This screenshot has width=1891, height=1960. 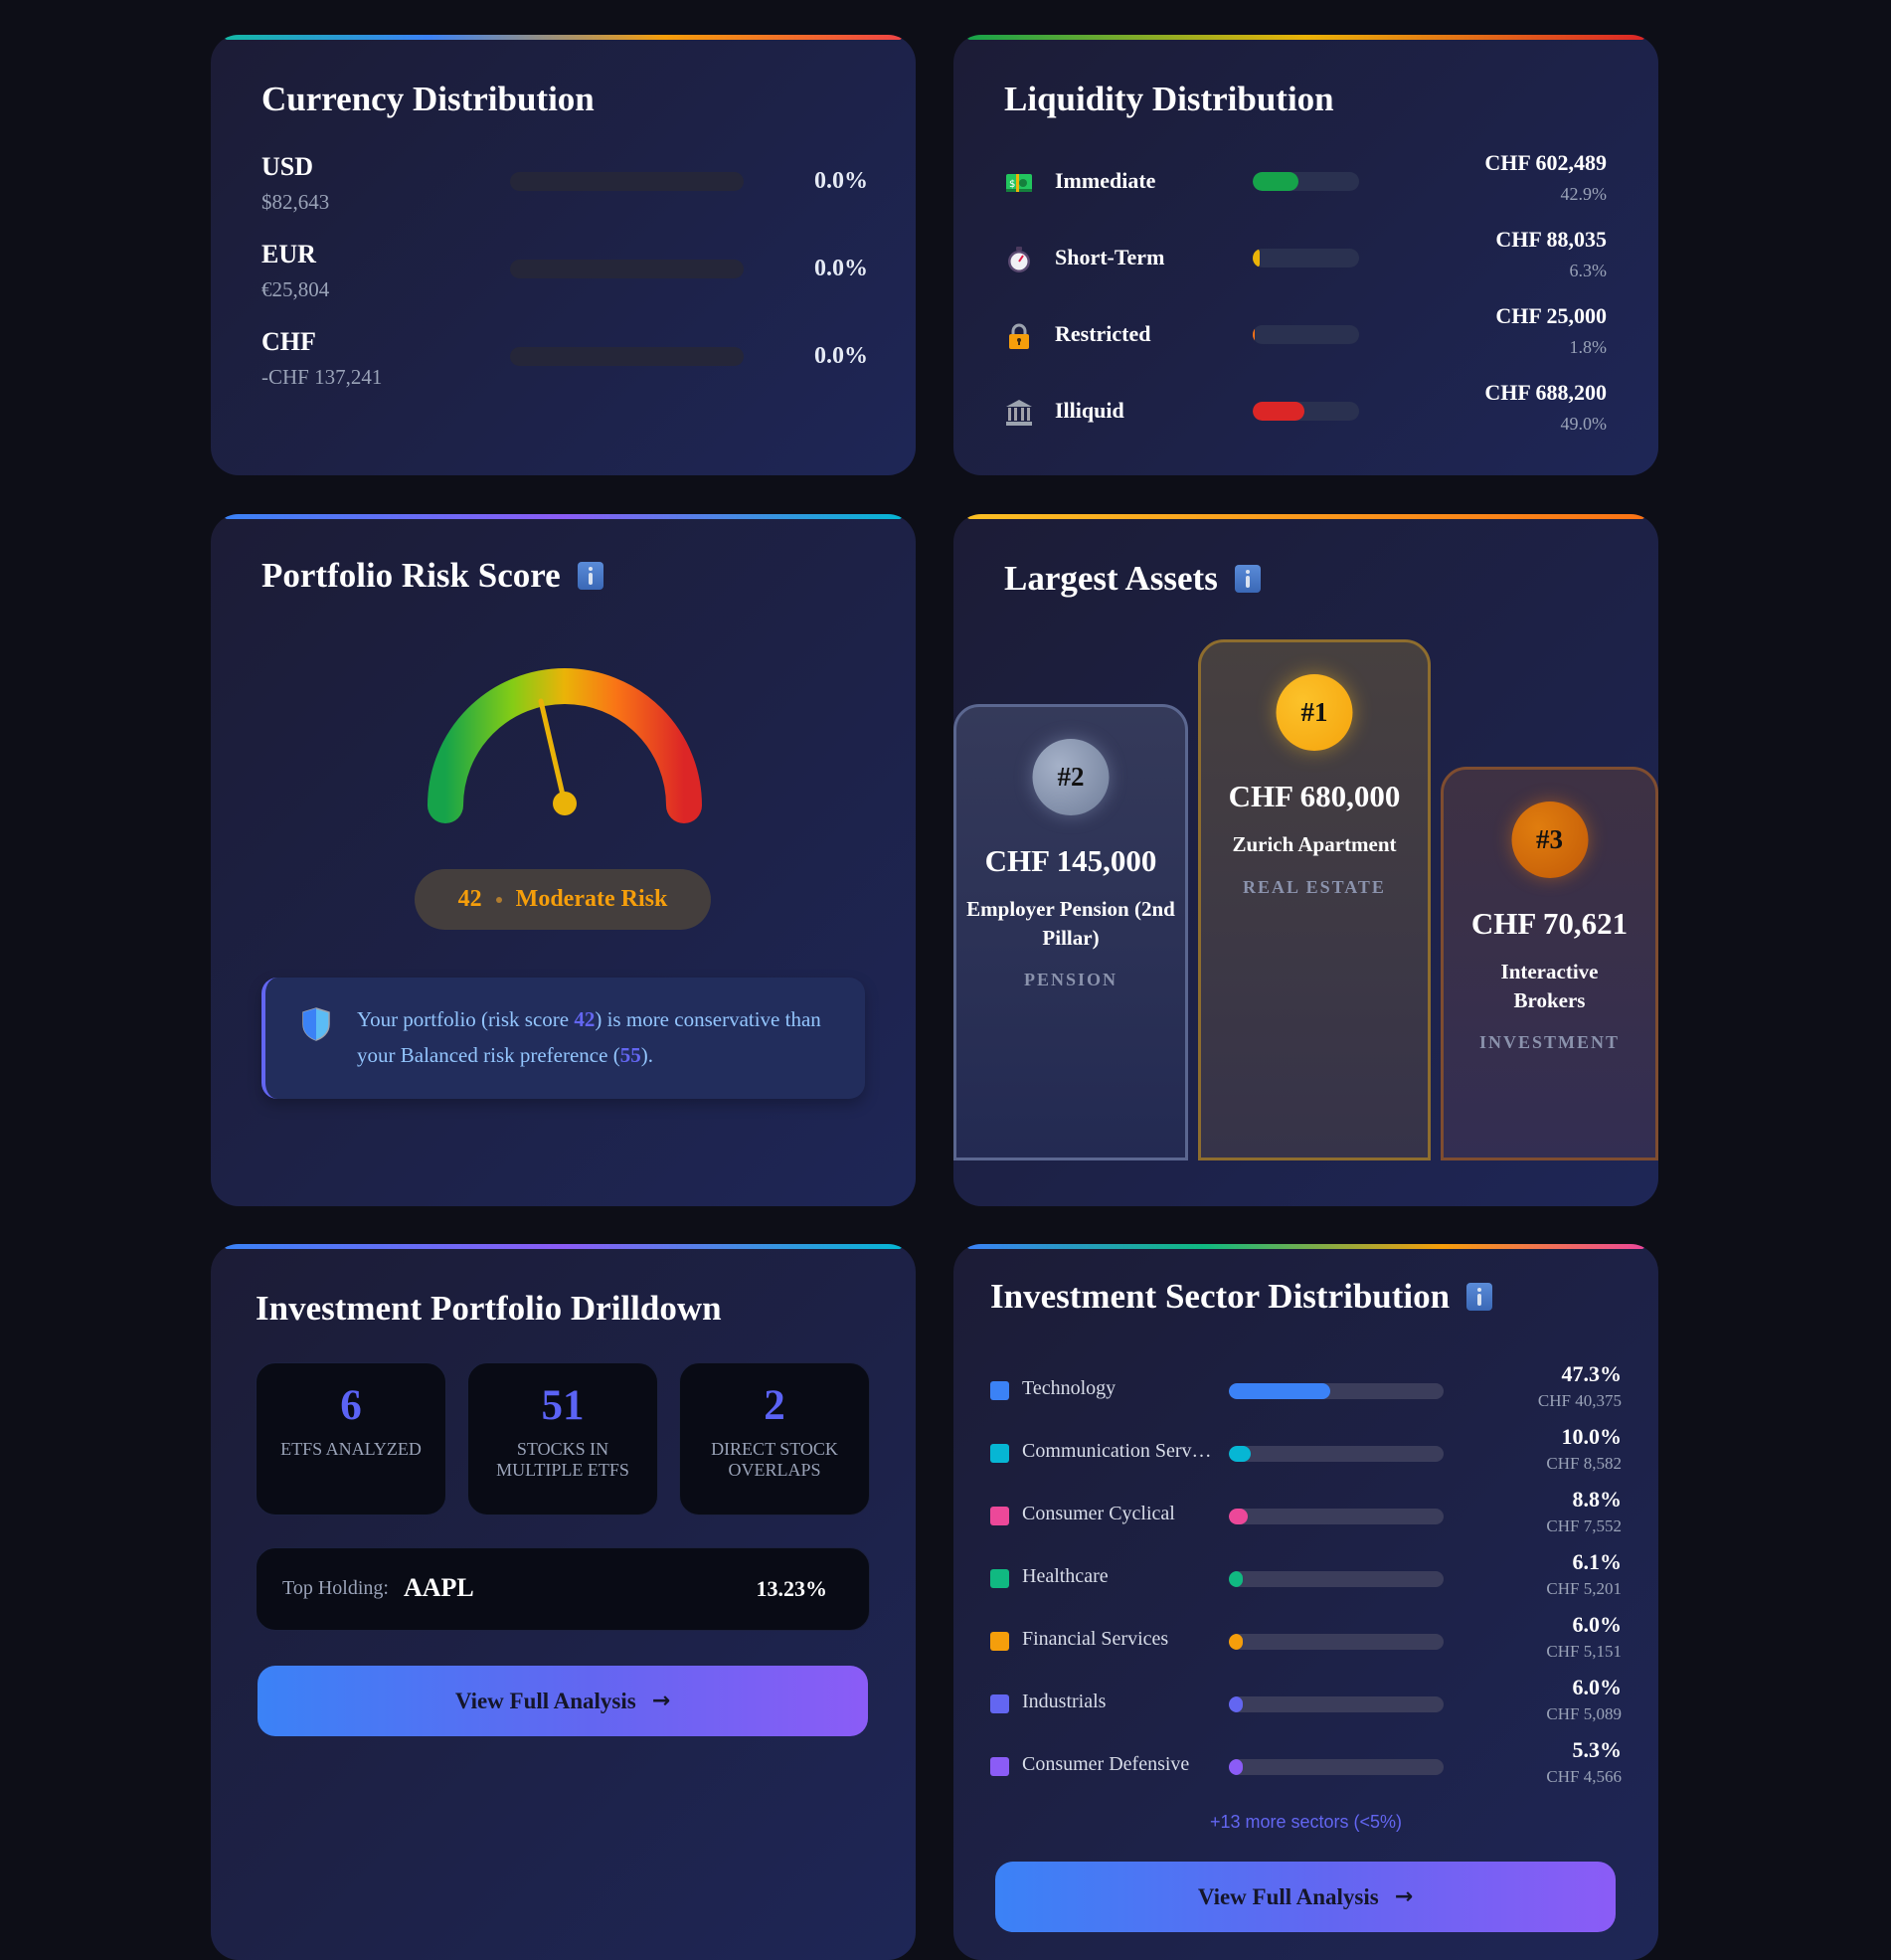 What do you see at coordinates (1545, 162) in the screenshot?
I see `liquidity-amount: CHF 602,489` at bounding box center [1545, 162].